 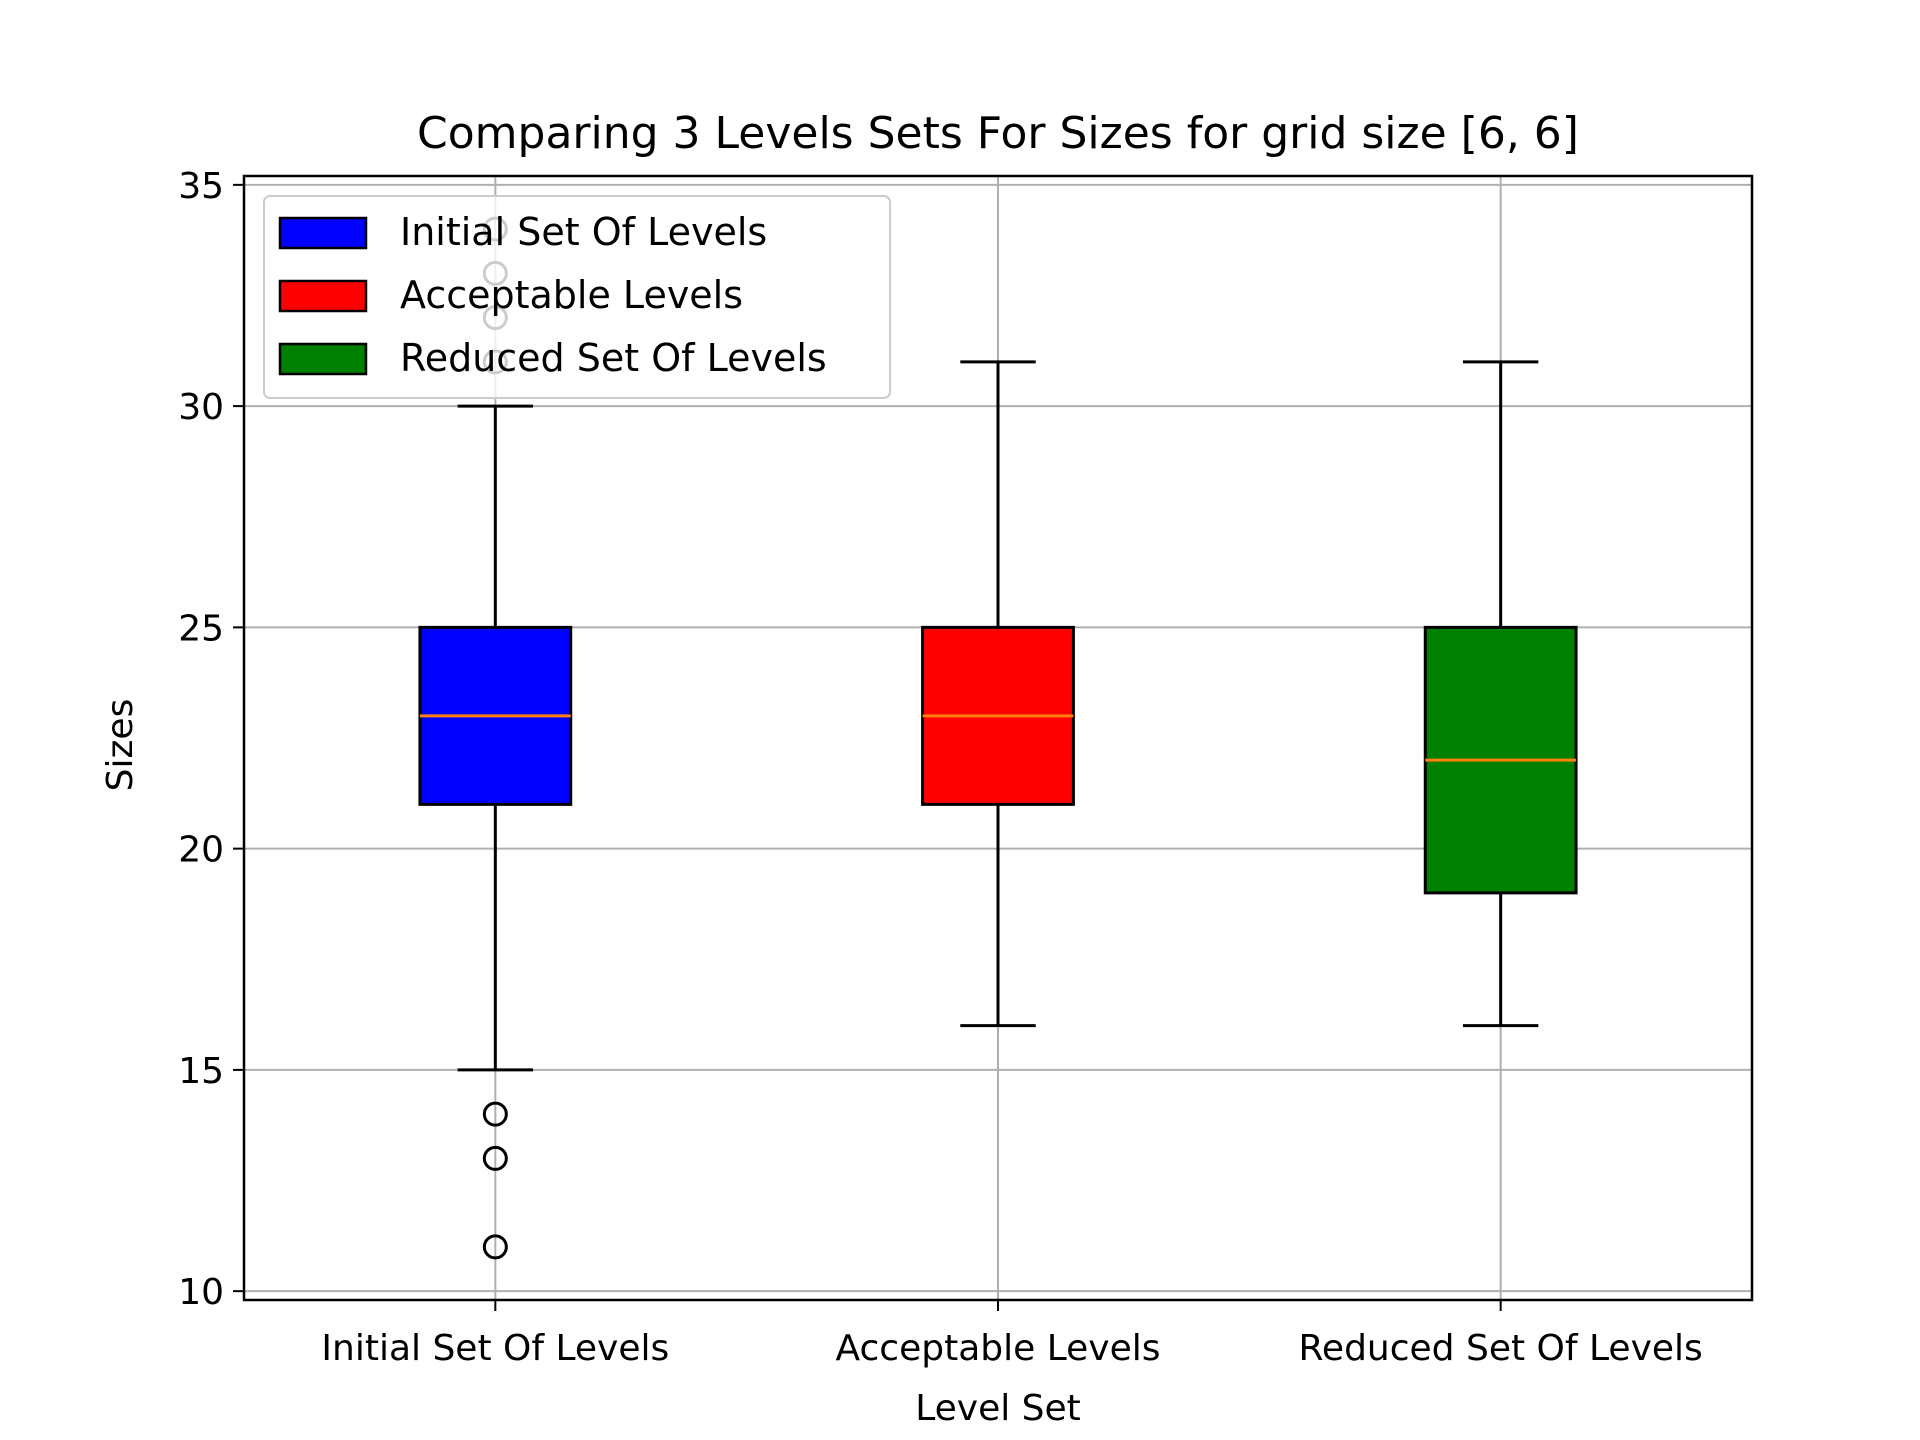 I want to click on x-tick-label: Acceptable Levels, so click(x=998, y=1348).